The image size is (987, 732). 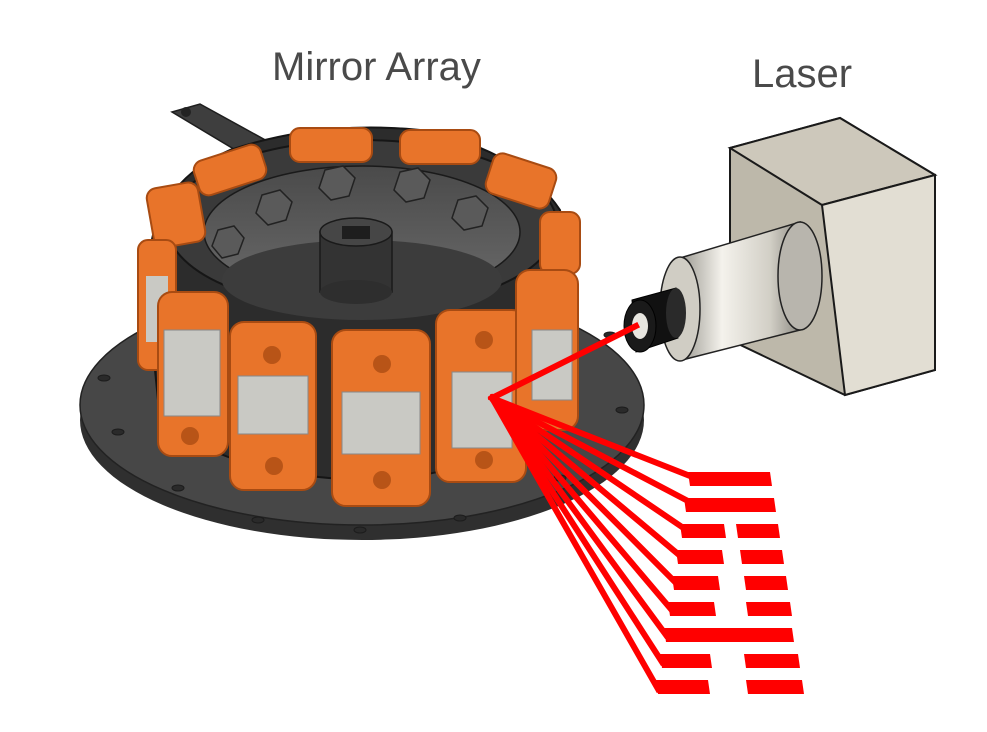 What do you see at coordinates (730, 583) in the screenshot?
I see `projected-letter-pattern` at bounding box center [730, 583].